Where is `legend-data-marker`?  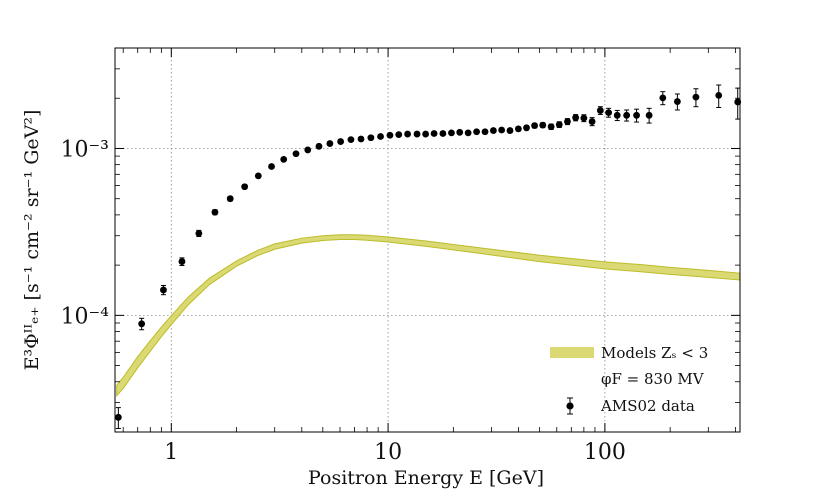
legend-data-marker is located at coordinates (570, 406).